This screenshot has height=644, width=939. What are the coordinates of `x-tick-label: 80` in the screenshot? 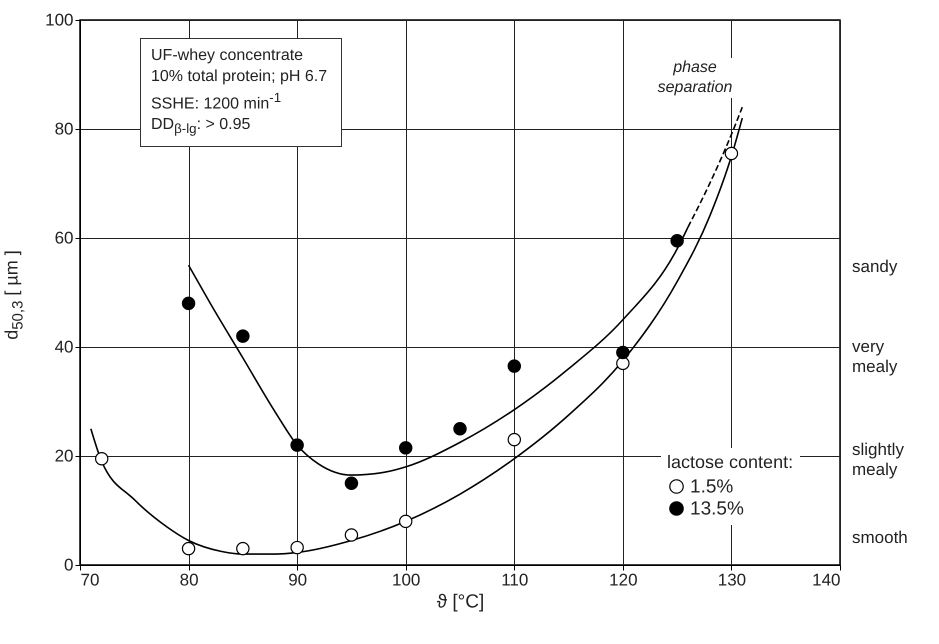 It's located at (189, 580).